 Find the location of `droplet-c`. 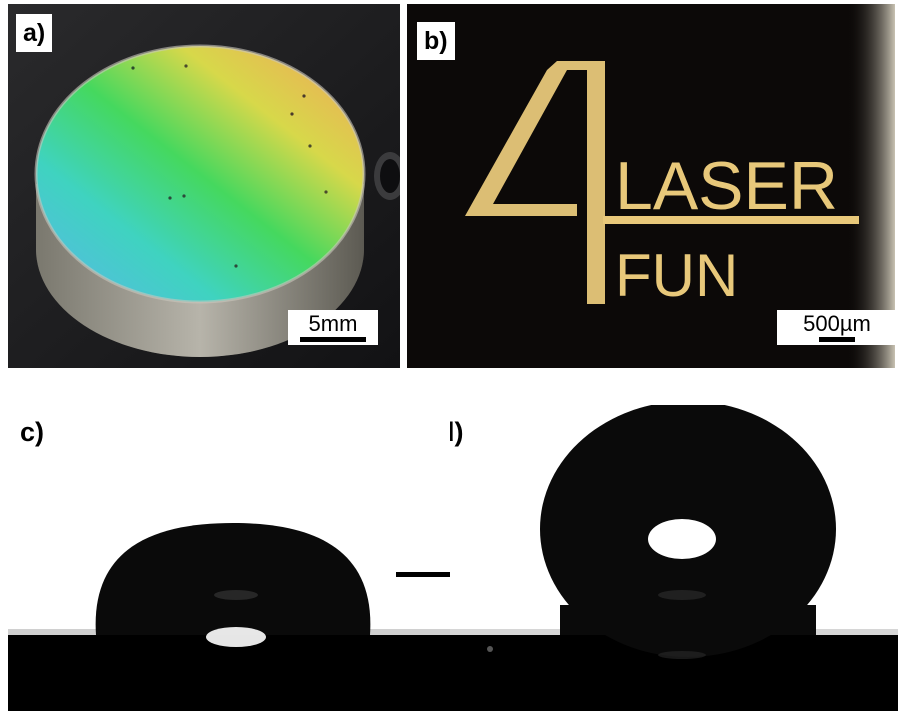

droplet-c is located at coordinates (233, 579).